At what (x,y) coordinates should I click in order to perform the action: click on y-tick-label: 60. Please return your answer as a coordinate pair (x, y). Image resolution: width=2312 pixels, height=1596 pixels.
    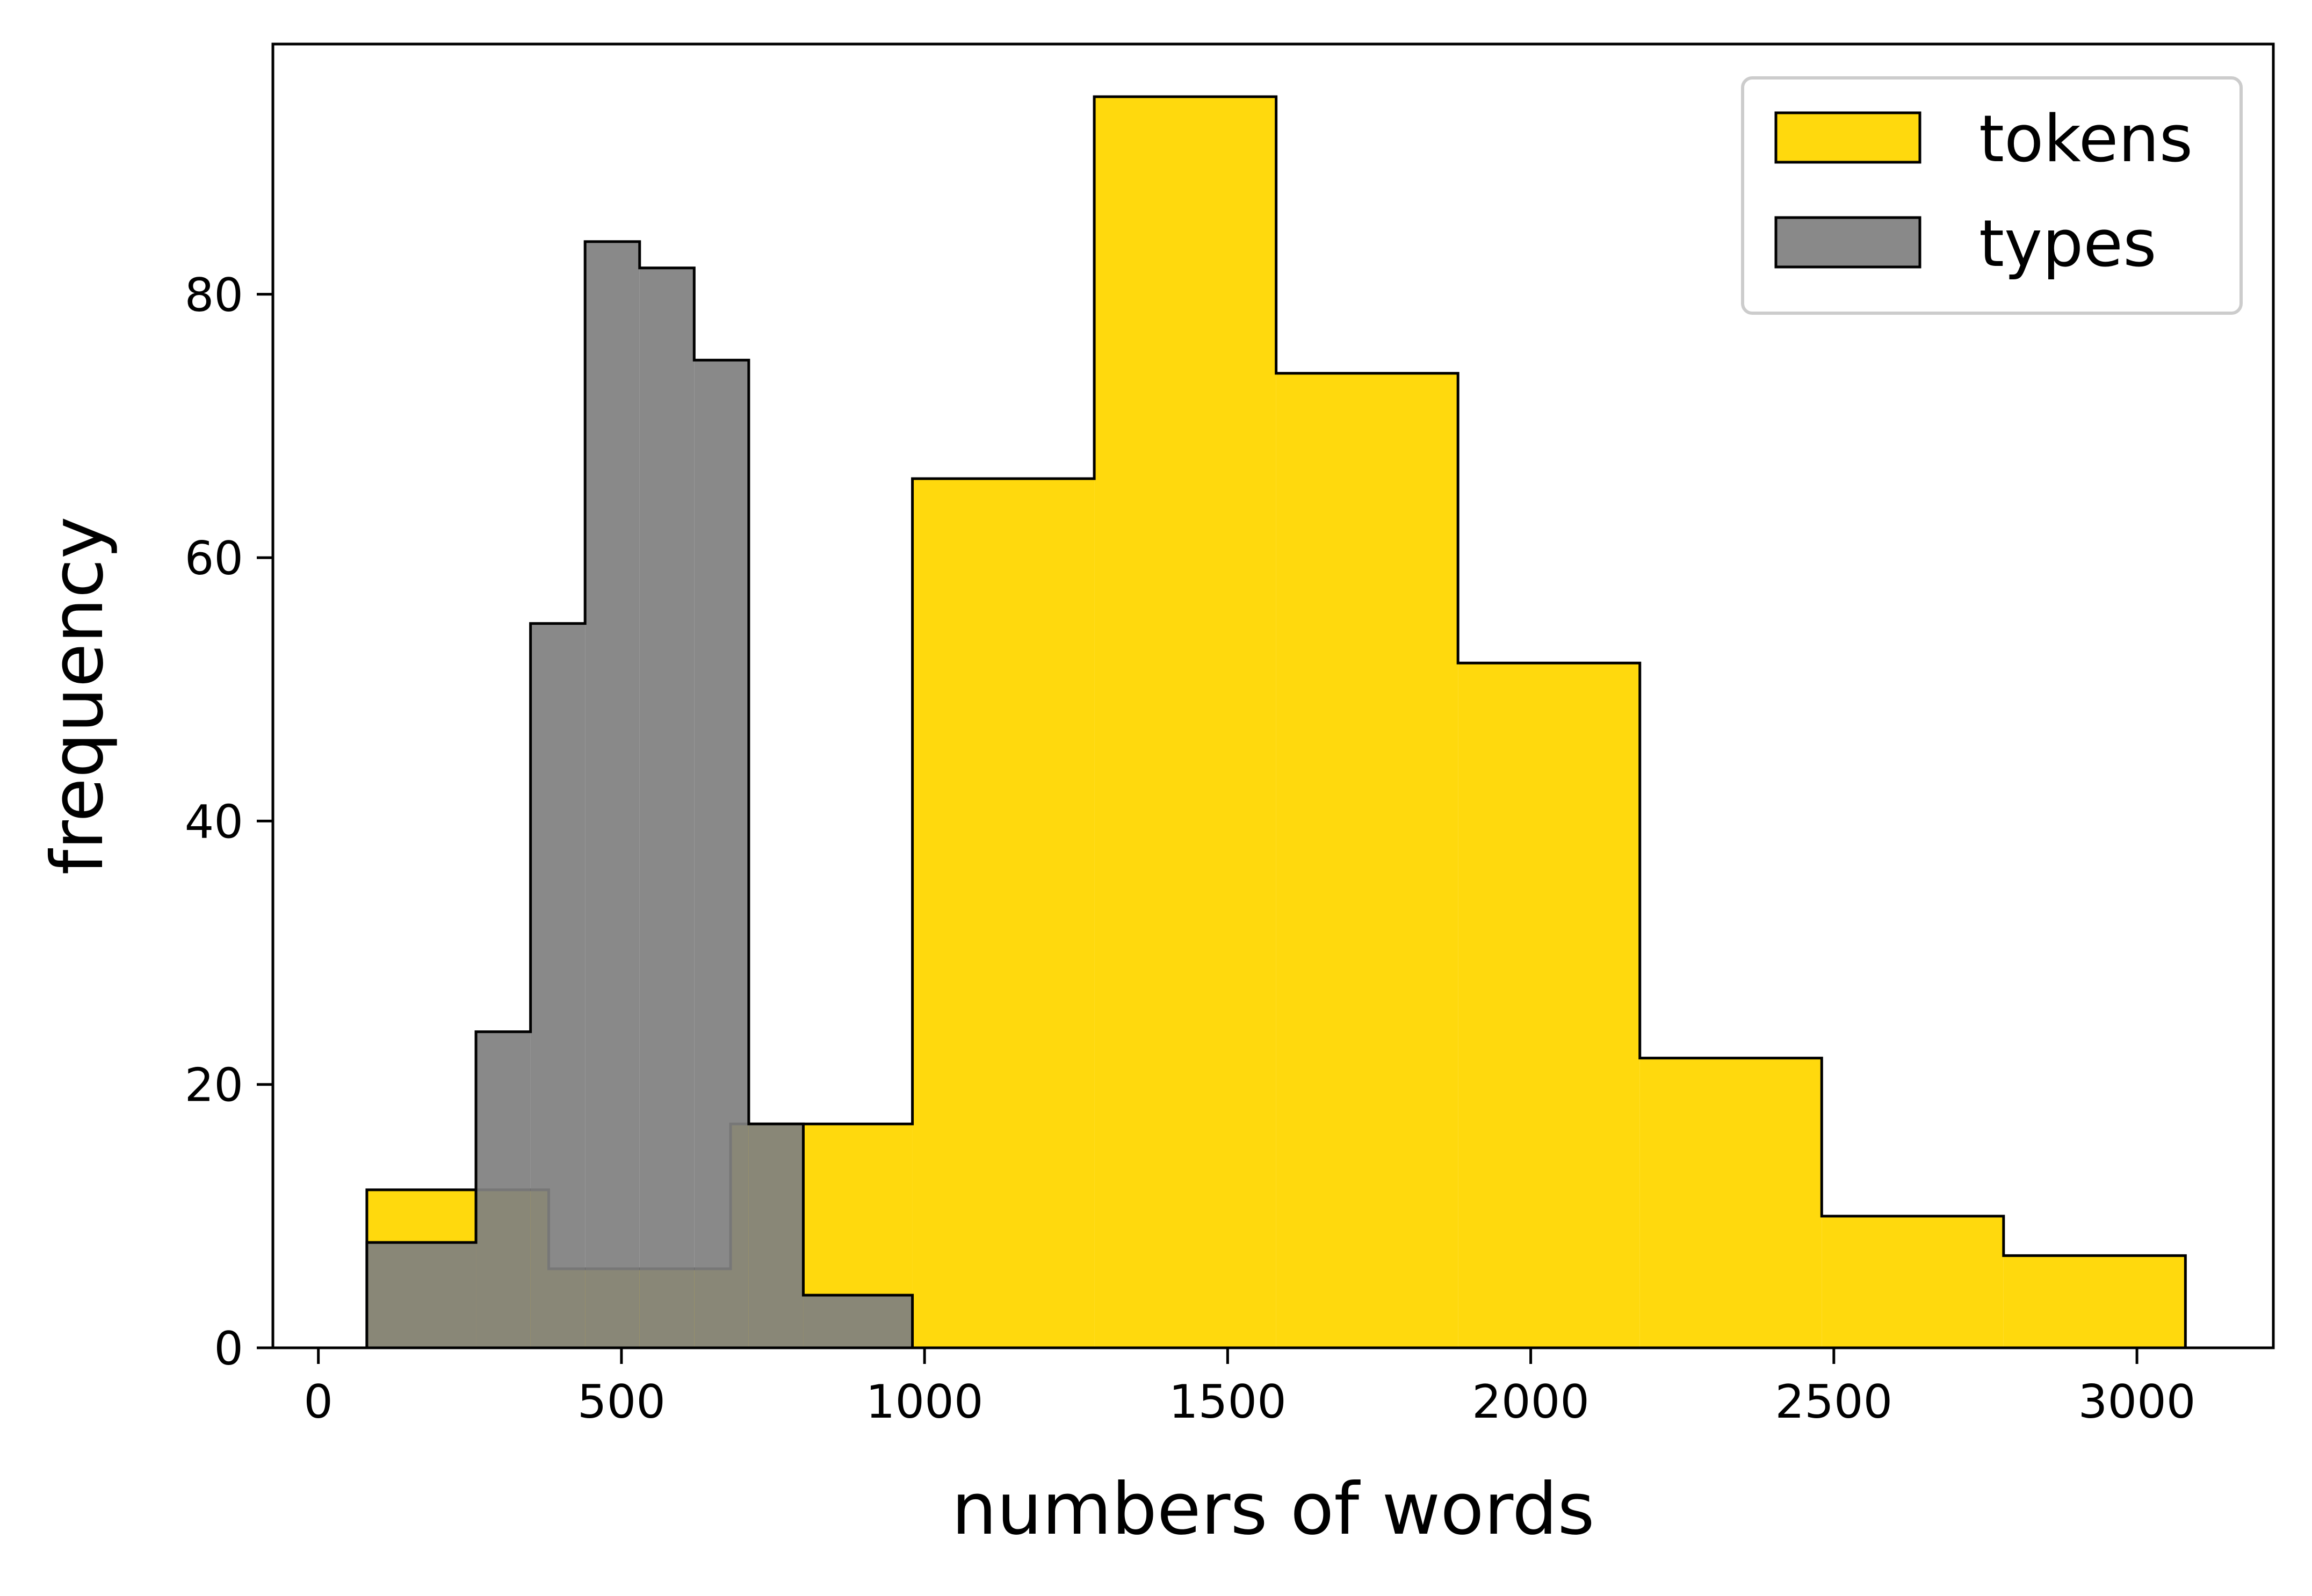
    Looking at the image, I should click on (214, 559).